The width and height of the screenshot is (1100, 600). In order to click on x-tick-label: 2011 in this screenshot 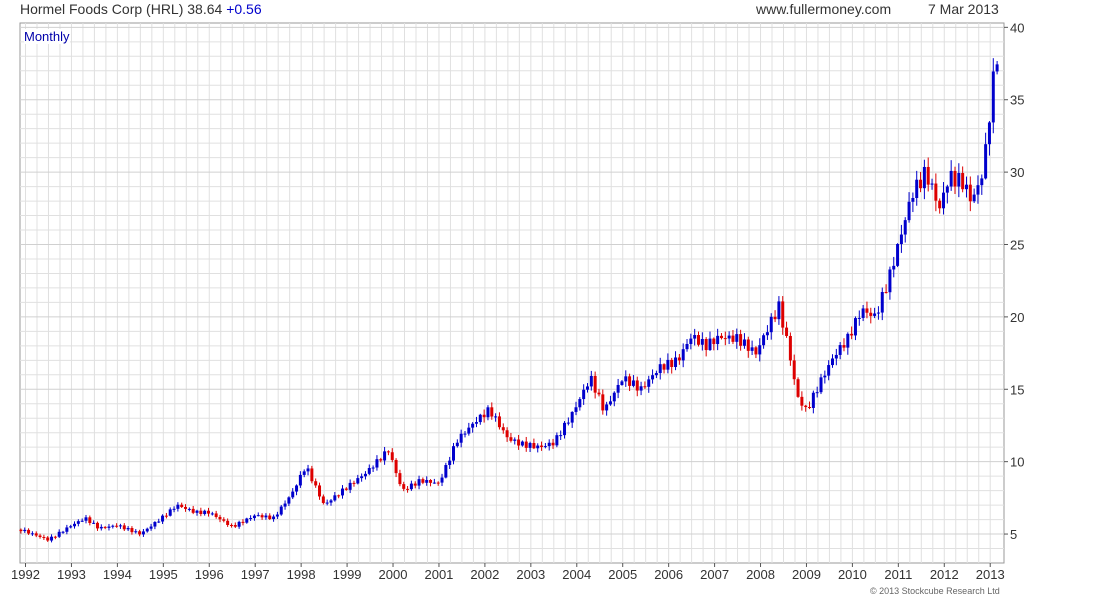, I will do `click(898, 574)`.